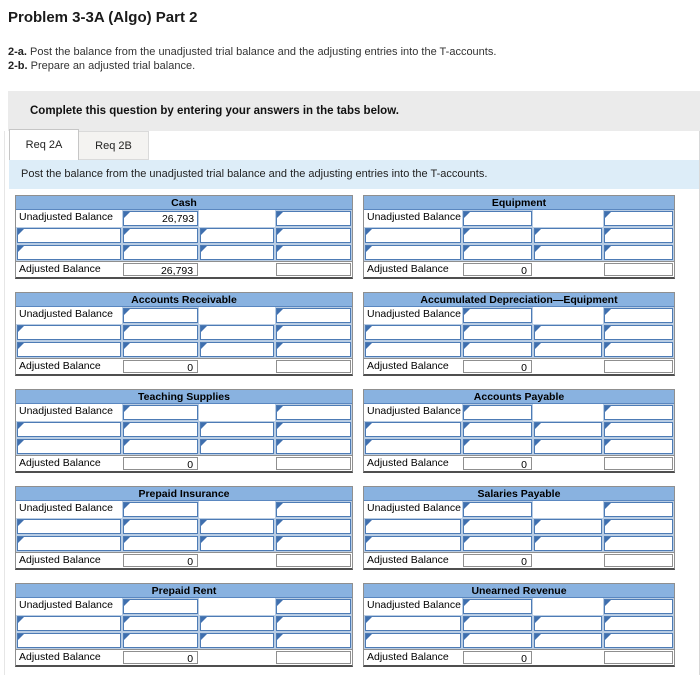 The height and width of the screenshot is (675, 700). What do you see at coordinates (638, 315) in the screenshot?
I see `accumulated-depreciation-equipment-unadjusted-credit-input` at bounding box center [638, 315].